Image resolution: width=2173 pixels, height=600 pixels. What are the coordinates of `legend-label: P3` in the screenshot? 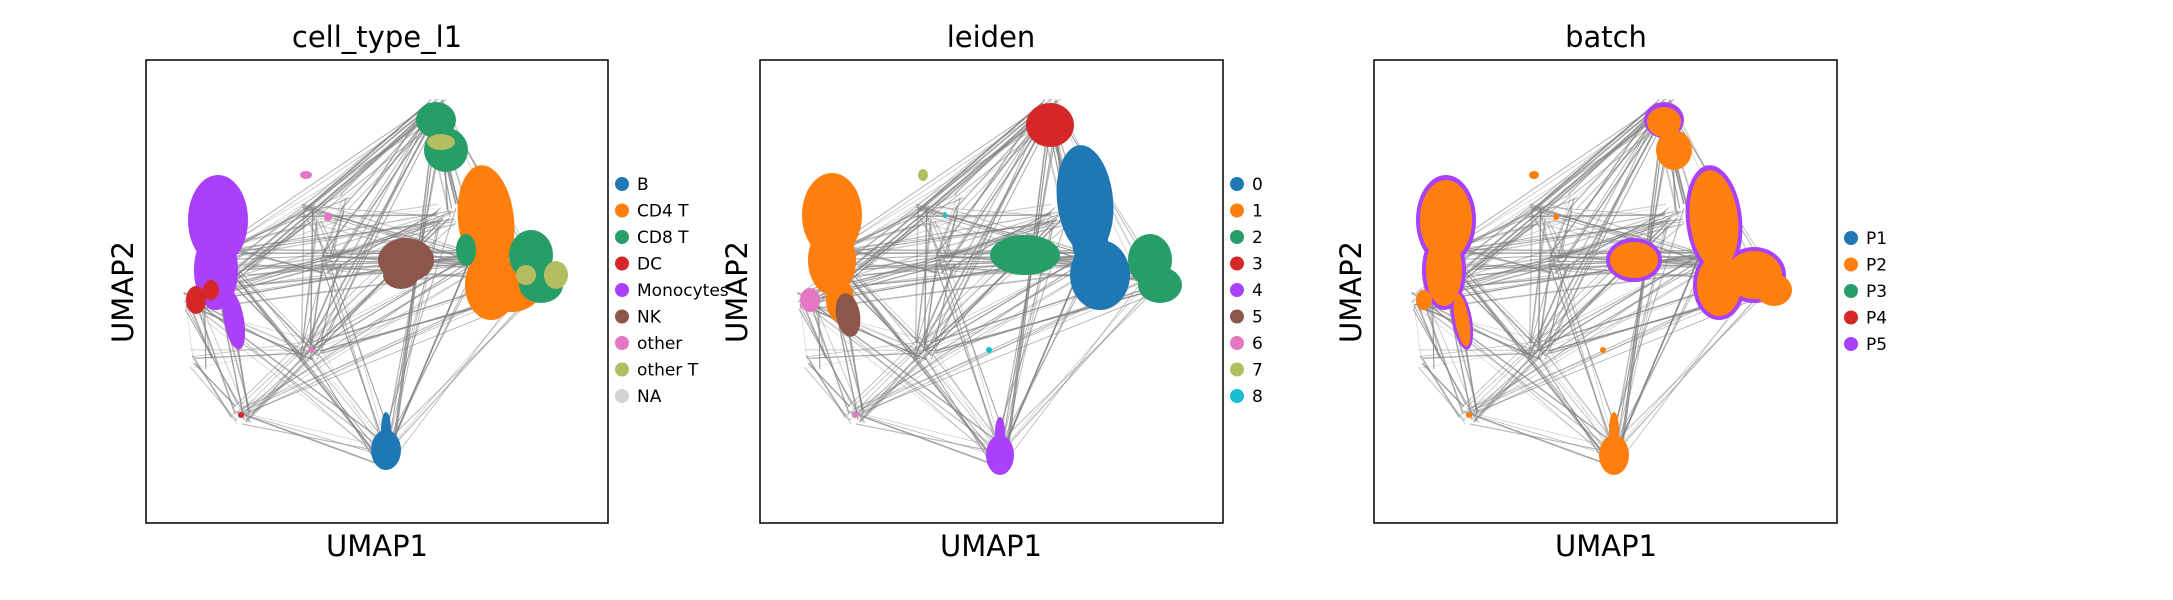 It's located at (1876, 292).